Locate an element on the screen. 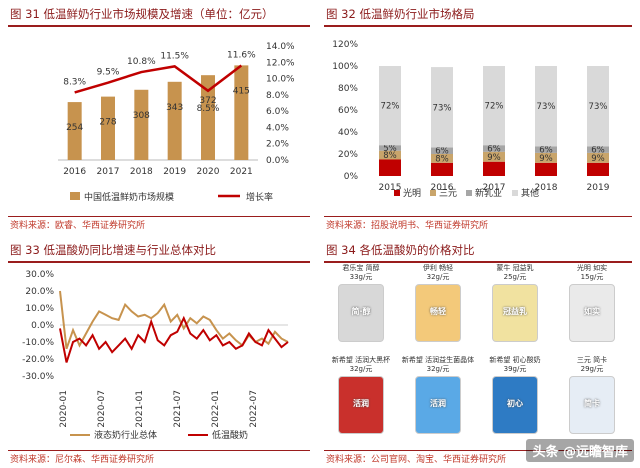 This screenshot has height=468, width=640. y-right-tick-label: 14.0% is located at coordinates (280, 47).